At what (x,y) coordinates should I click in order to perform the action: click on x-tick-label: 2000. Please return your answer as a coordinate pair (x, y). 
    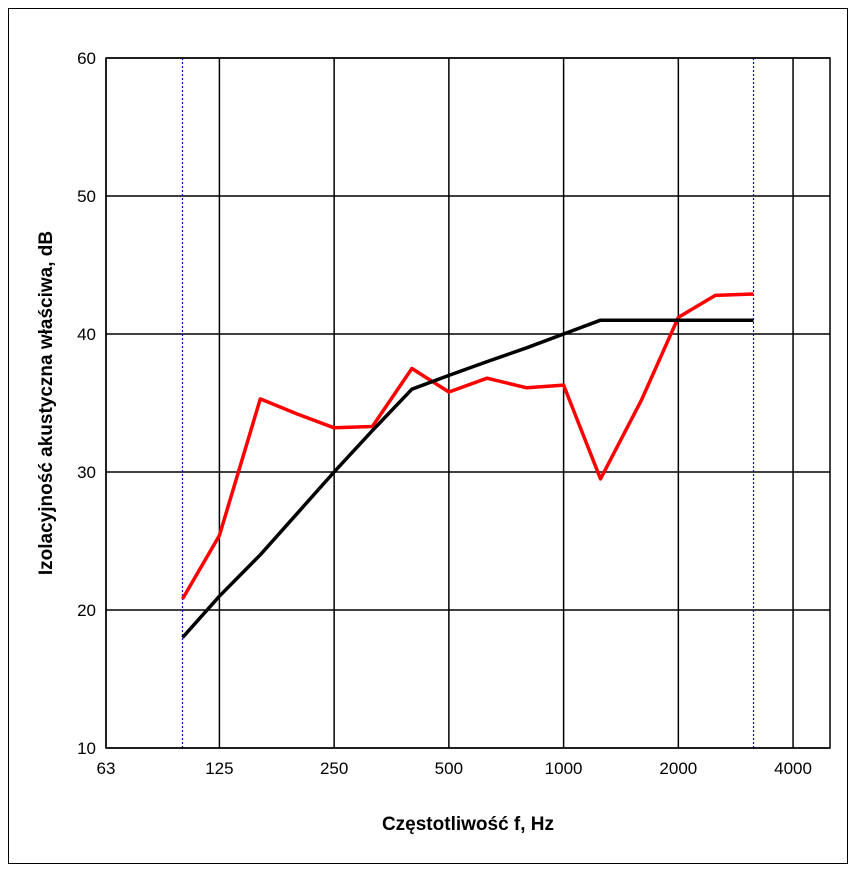
    Looking at the image, I should click on (678, 768).